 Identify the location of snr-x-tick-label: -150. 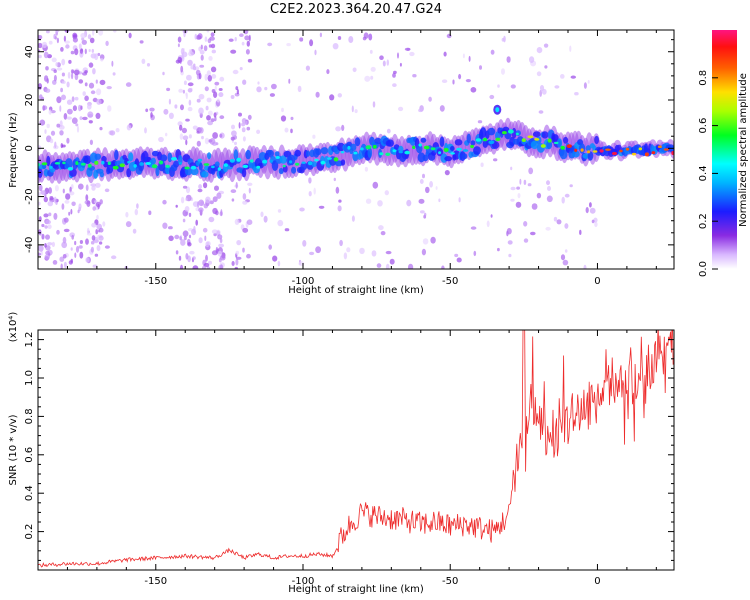
(155, 581).